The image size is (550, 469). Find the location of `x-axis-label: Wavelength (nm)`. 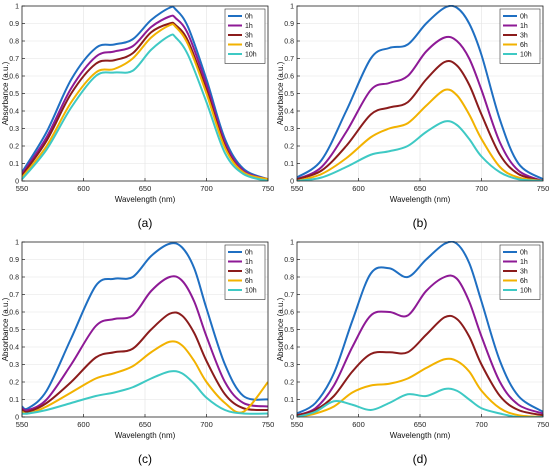

x-axis-label: Wavelength (nm) is located at coordinates (420, 199).